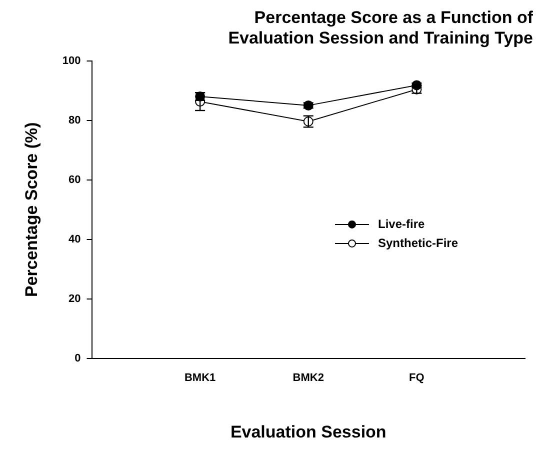  Describe the element at coordinates (381, 28) in the screenshot. I see `chart-title: Percentage Score as a Function of Evaluation Session and Training Type` at that location.